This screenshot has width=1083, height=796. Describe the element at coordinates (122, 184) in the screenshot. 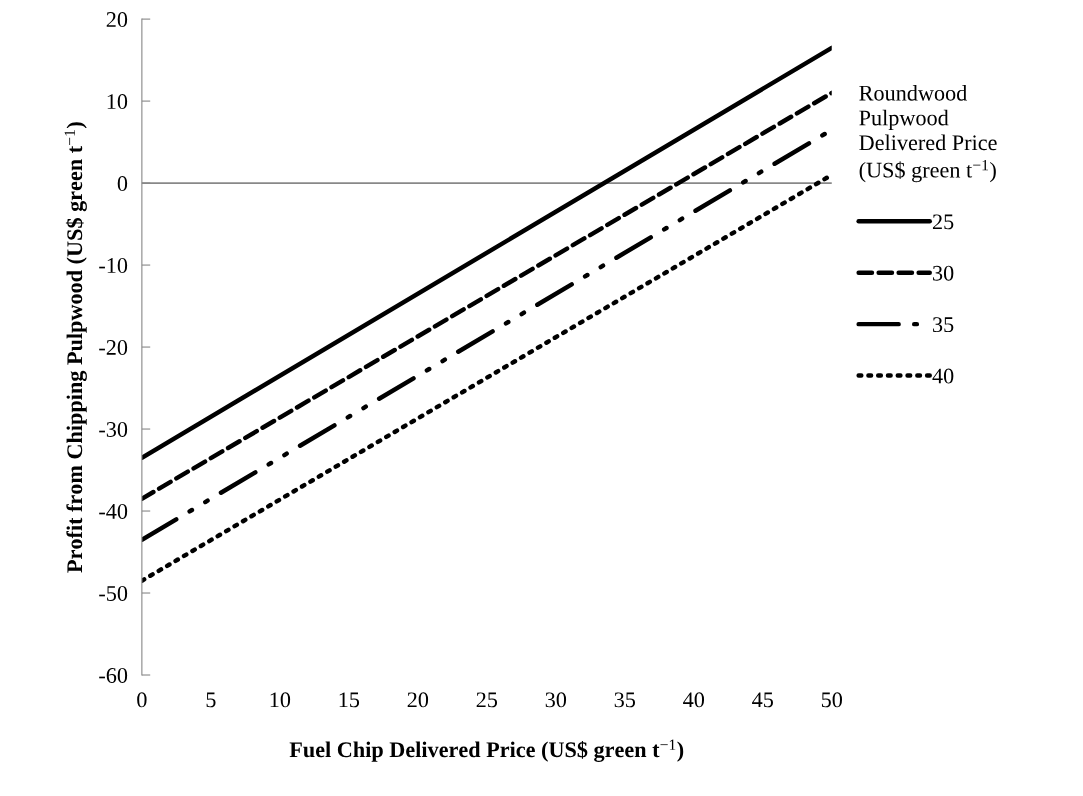

I see `y-tick-label: 0` at that location.